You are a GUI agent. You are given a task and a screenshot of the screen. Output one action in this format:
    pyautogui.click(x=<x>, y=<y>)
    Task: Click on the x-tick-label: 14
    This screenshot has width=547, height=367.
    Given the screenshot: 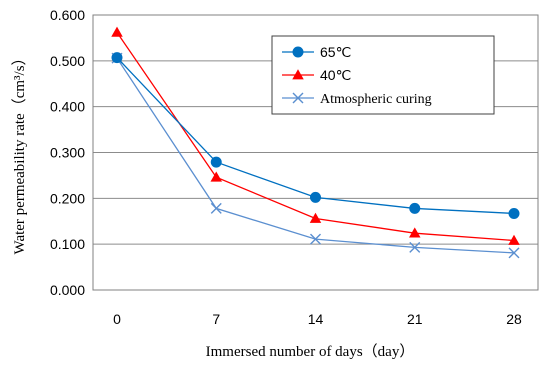 What is the action you would take?
    pyautogui.click(x=316, y=319)
    